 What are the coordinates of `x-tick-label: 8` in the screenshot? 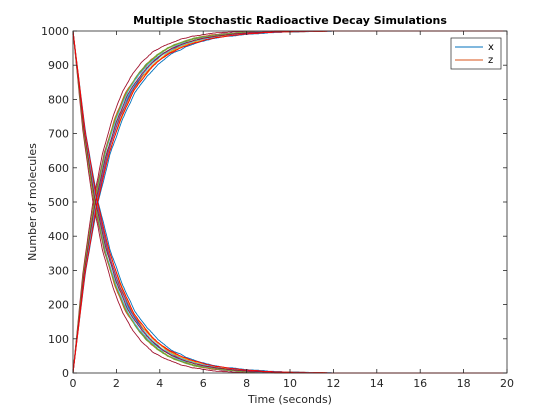 It's located at (246, 383).